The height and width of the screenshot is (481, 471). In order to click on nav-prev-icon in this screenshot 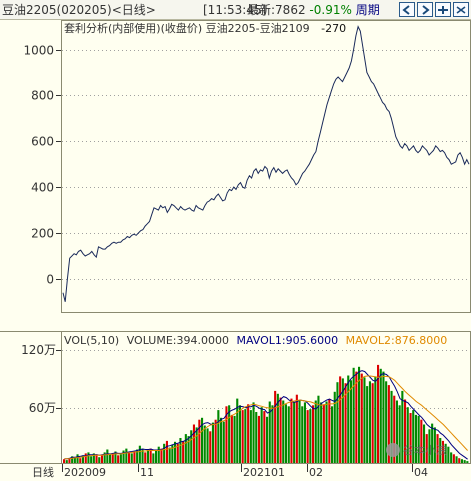, I will do `click(407, 9)`.